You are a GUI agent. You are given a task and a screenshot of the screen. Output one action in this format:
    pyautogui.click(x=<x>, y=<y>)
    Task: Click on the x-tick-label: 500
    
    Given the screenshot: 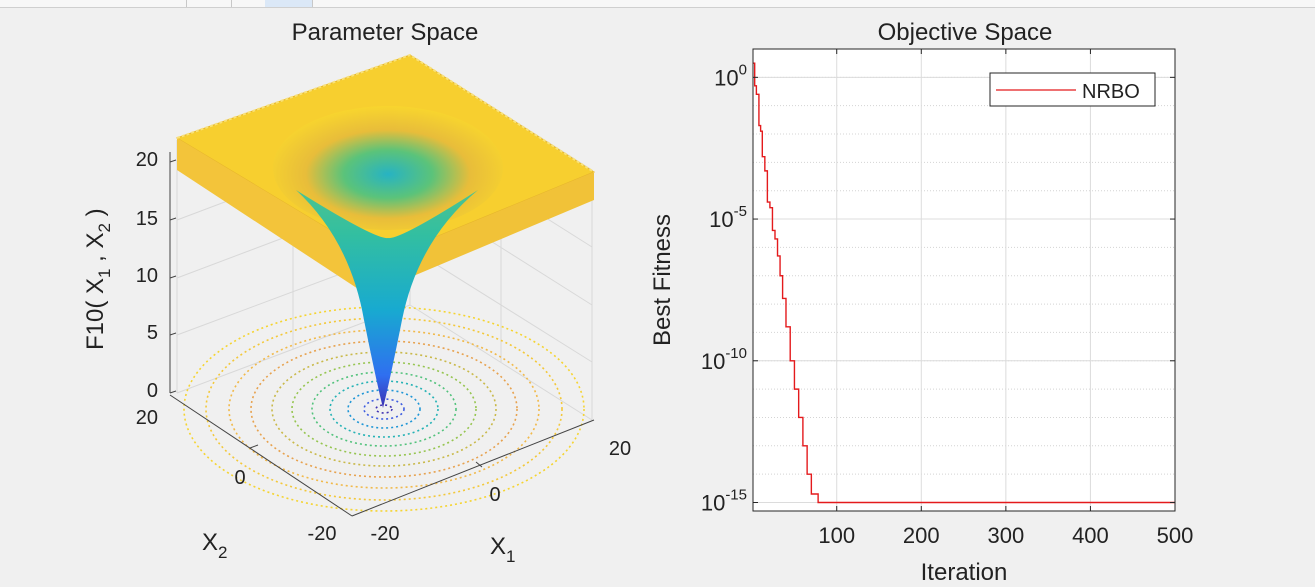 What is the action you would take?
    pyautogui.click(x=1175, y=535)
    